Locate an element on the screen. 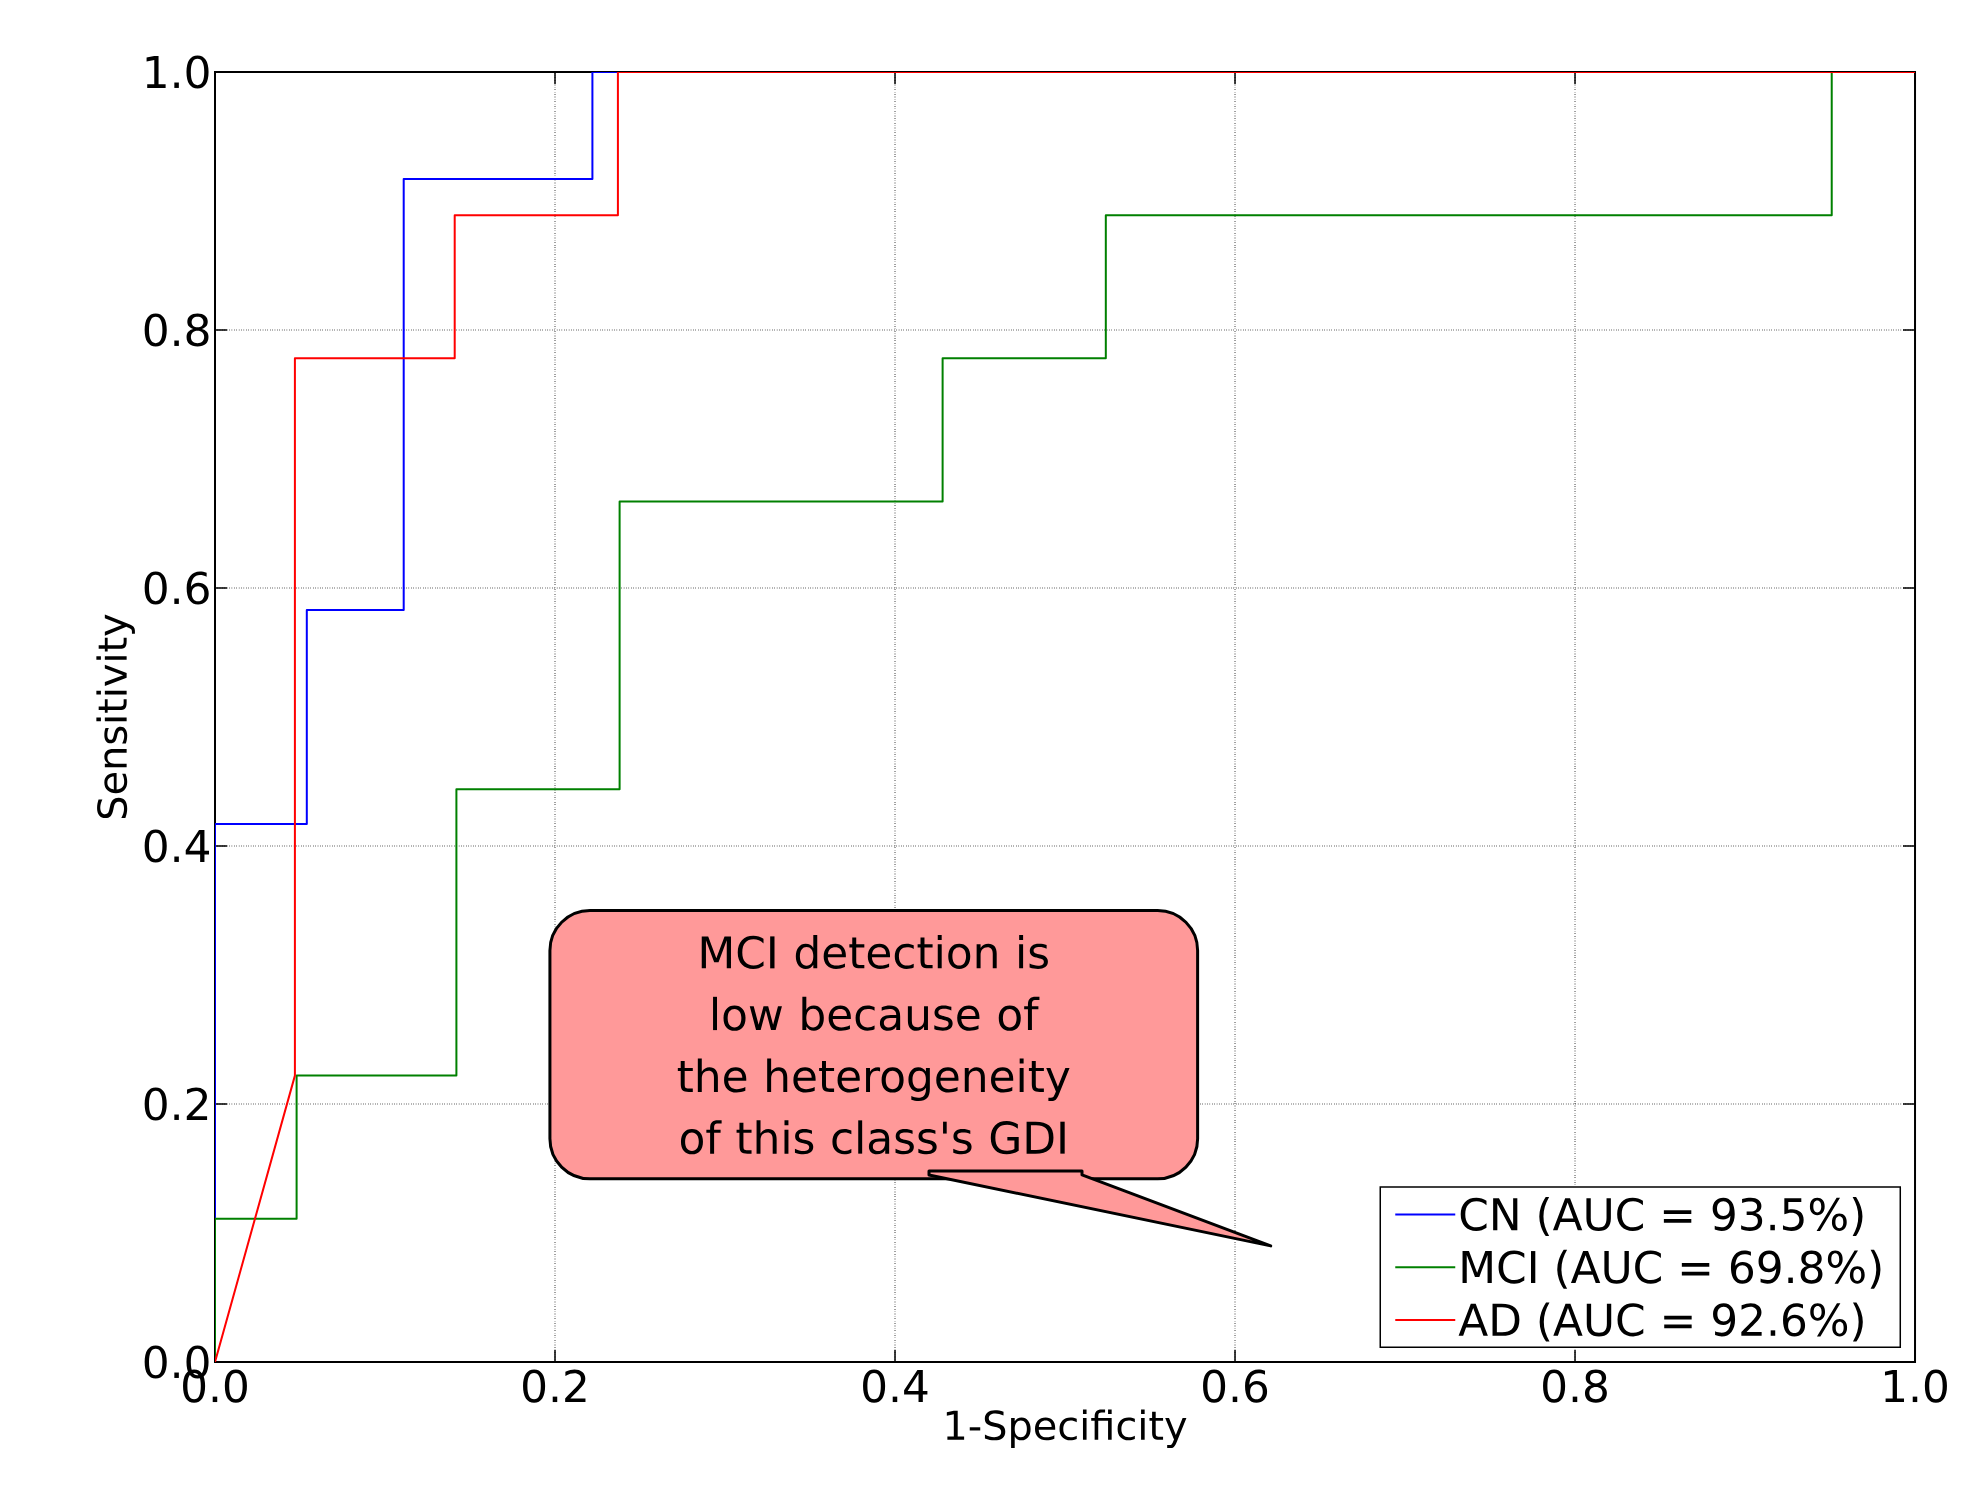  y-tick-label: 0.6 is located at coordinates (176, 588).